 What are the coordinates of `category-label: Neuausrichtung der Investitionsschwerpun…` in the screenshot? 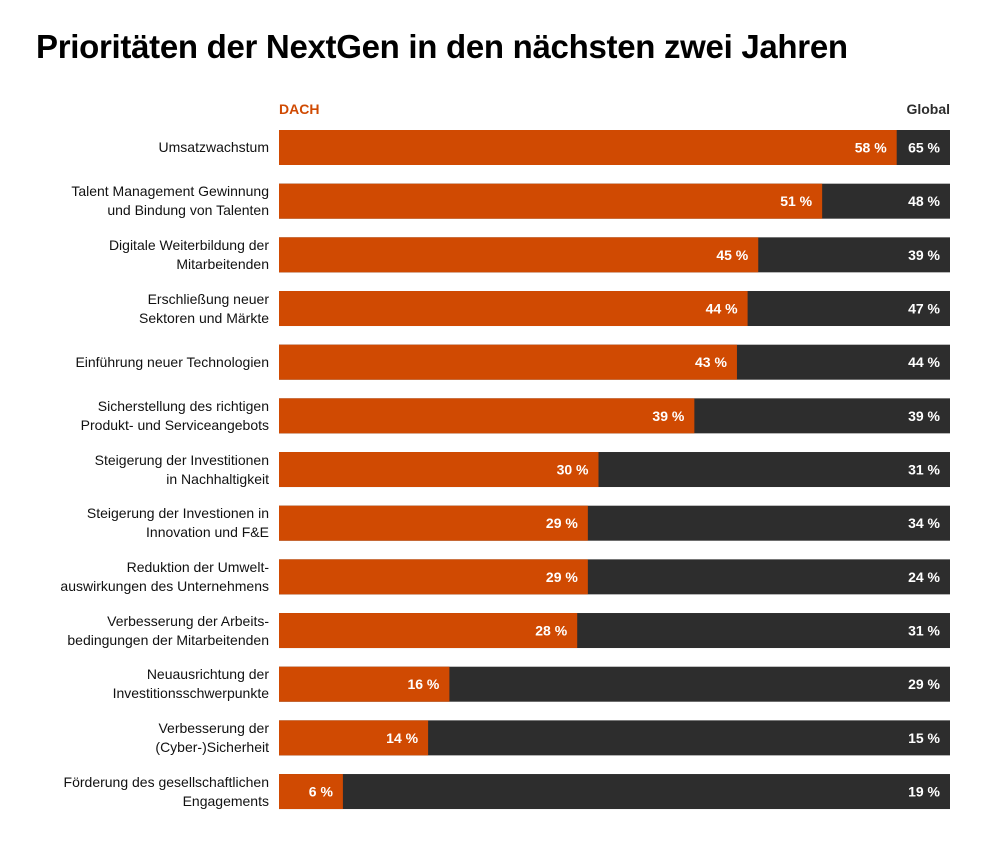 It's located at (190, 684).